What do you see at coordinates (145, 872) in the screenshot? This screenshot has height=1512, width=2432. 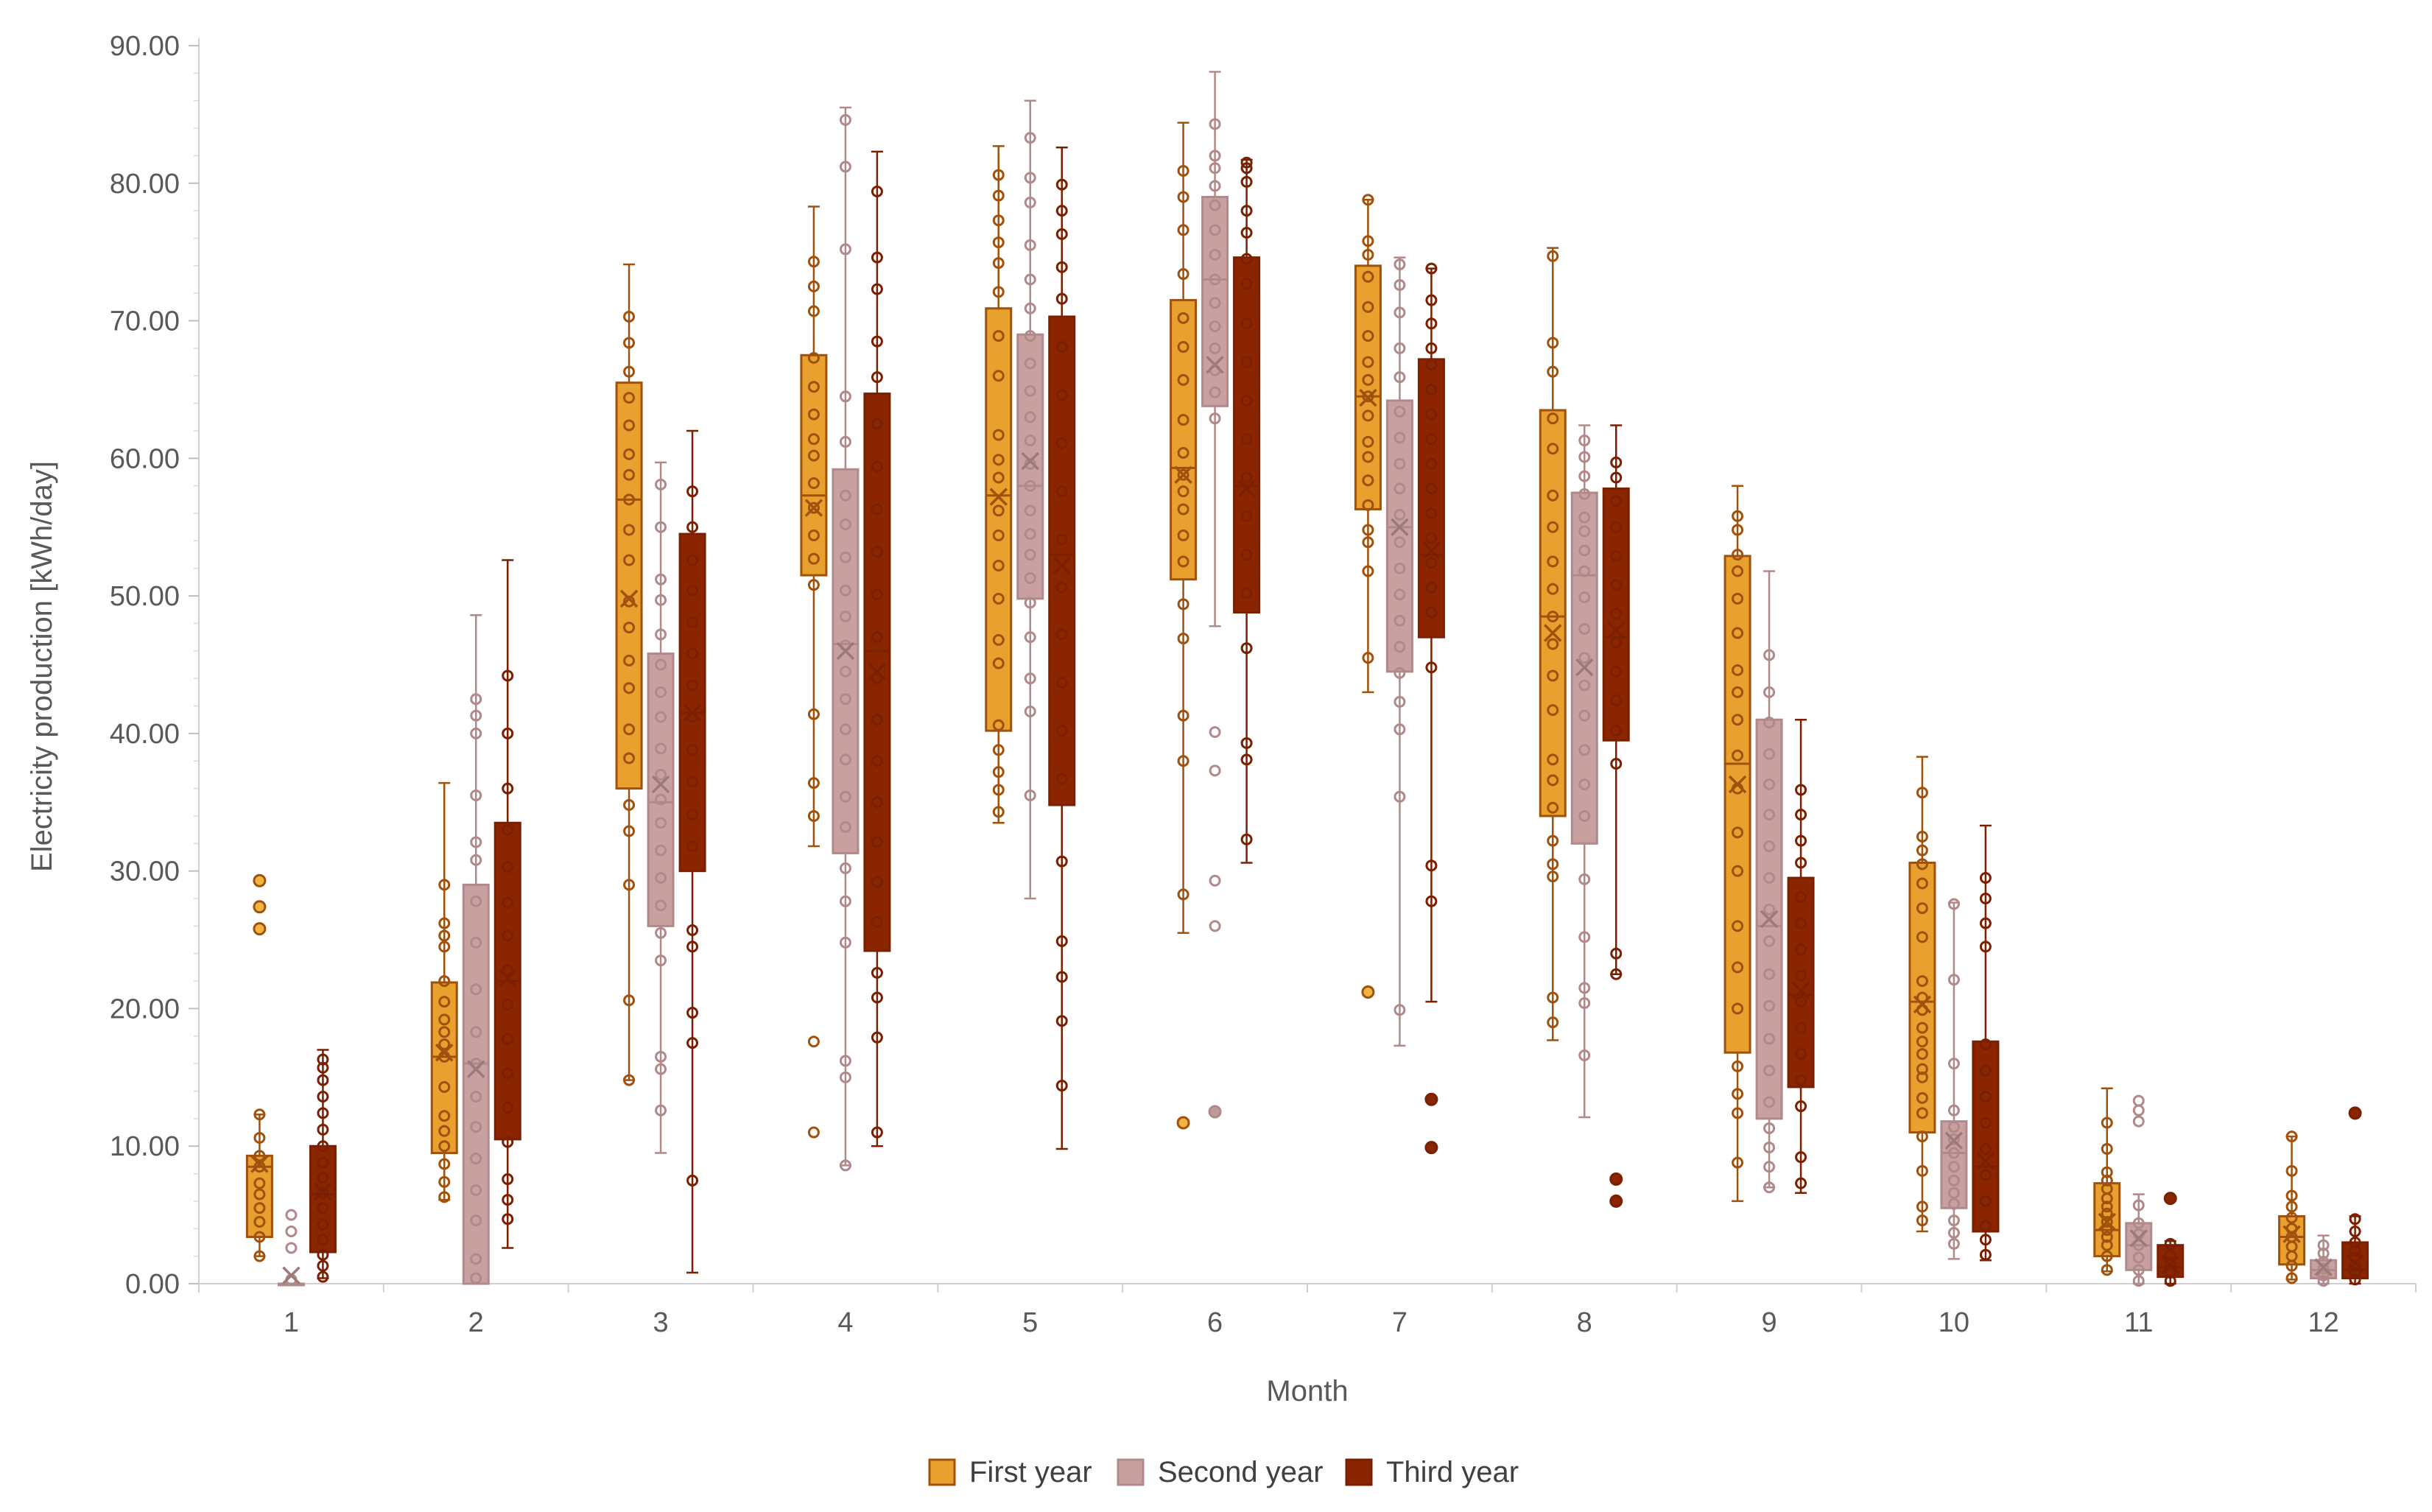 I see `y-tick-label: 30.00` at bounding box center [145, 872].